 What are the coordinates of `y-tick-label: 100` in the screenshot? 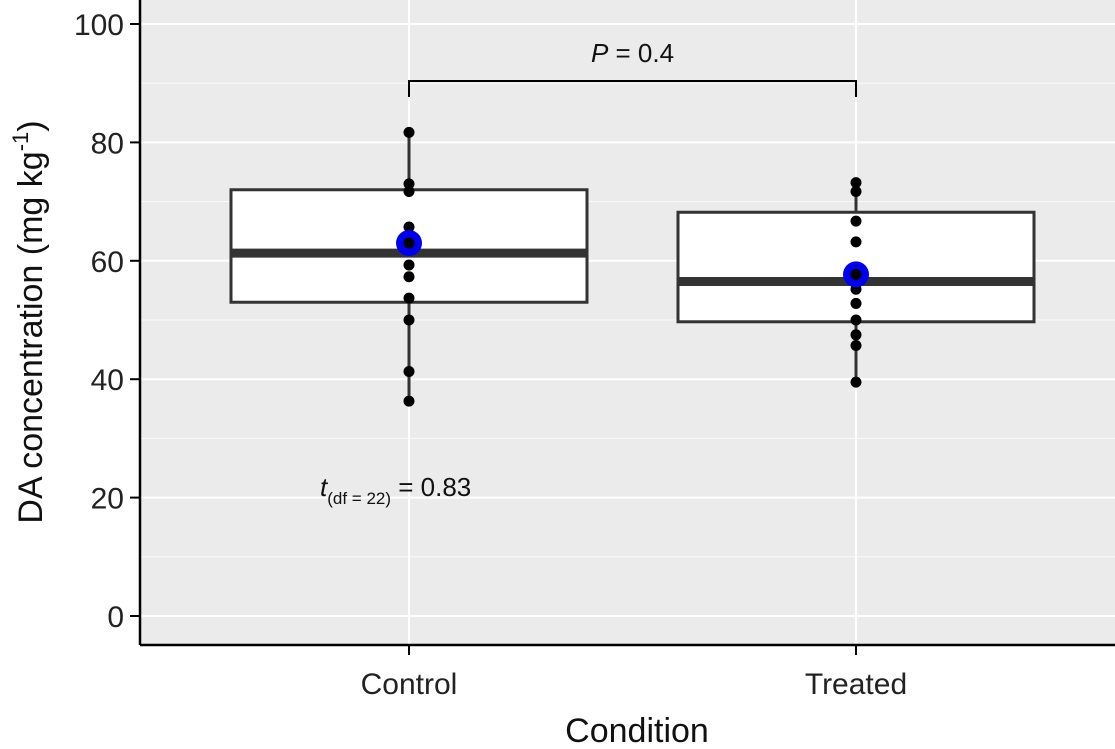 It's located at (99, 25).